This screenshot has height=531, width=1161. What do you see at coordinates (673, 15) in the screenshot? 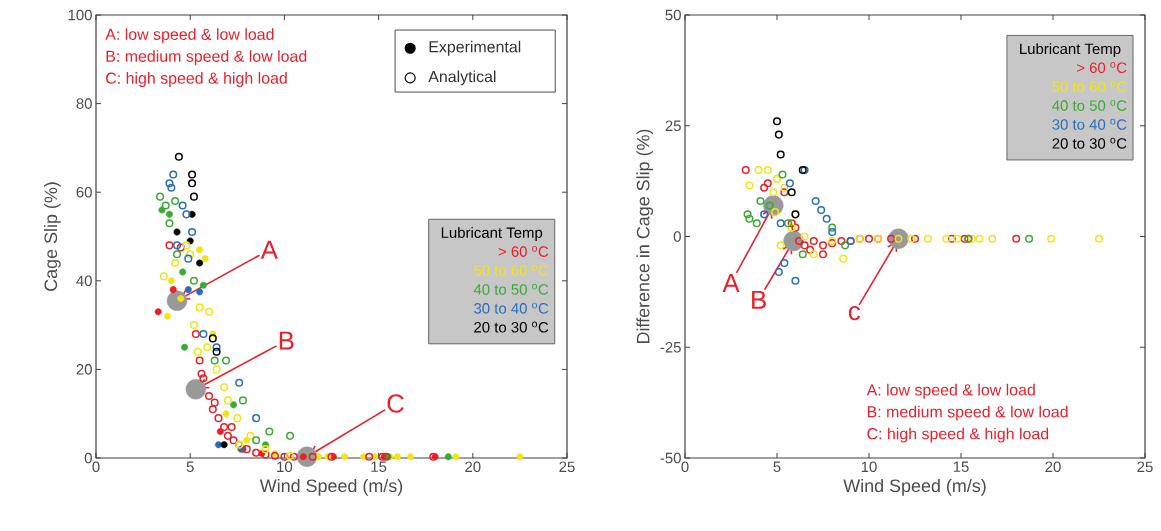
I see `y-tick-label: 50` at bounding box center [673, 15].